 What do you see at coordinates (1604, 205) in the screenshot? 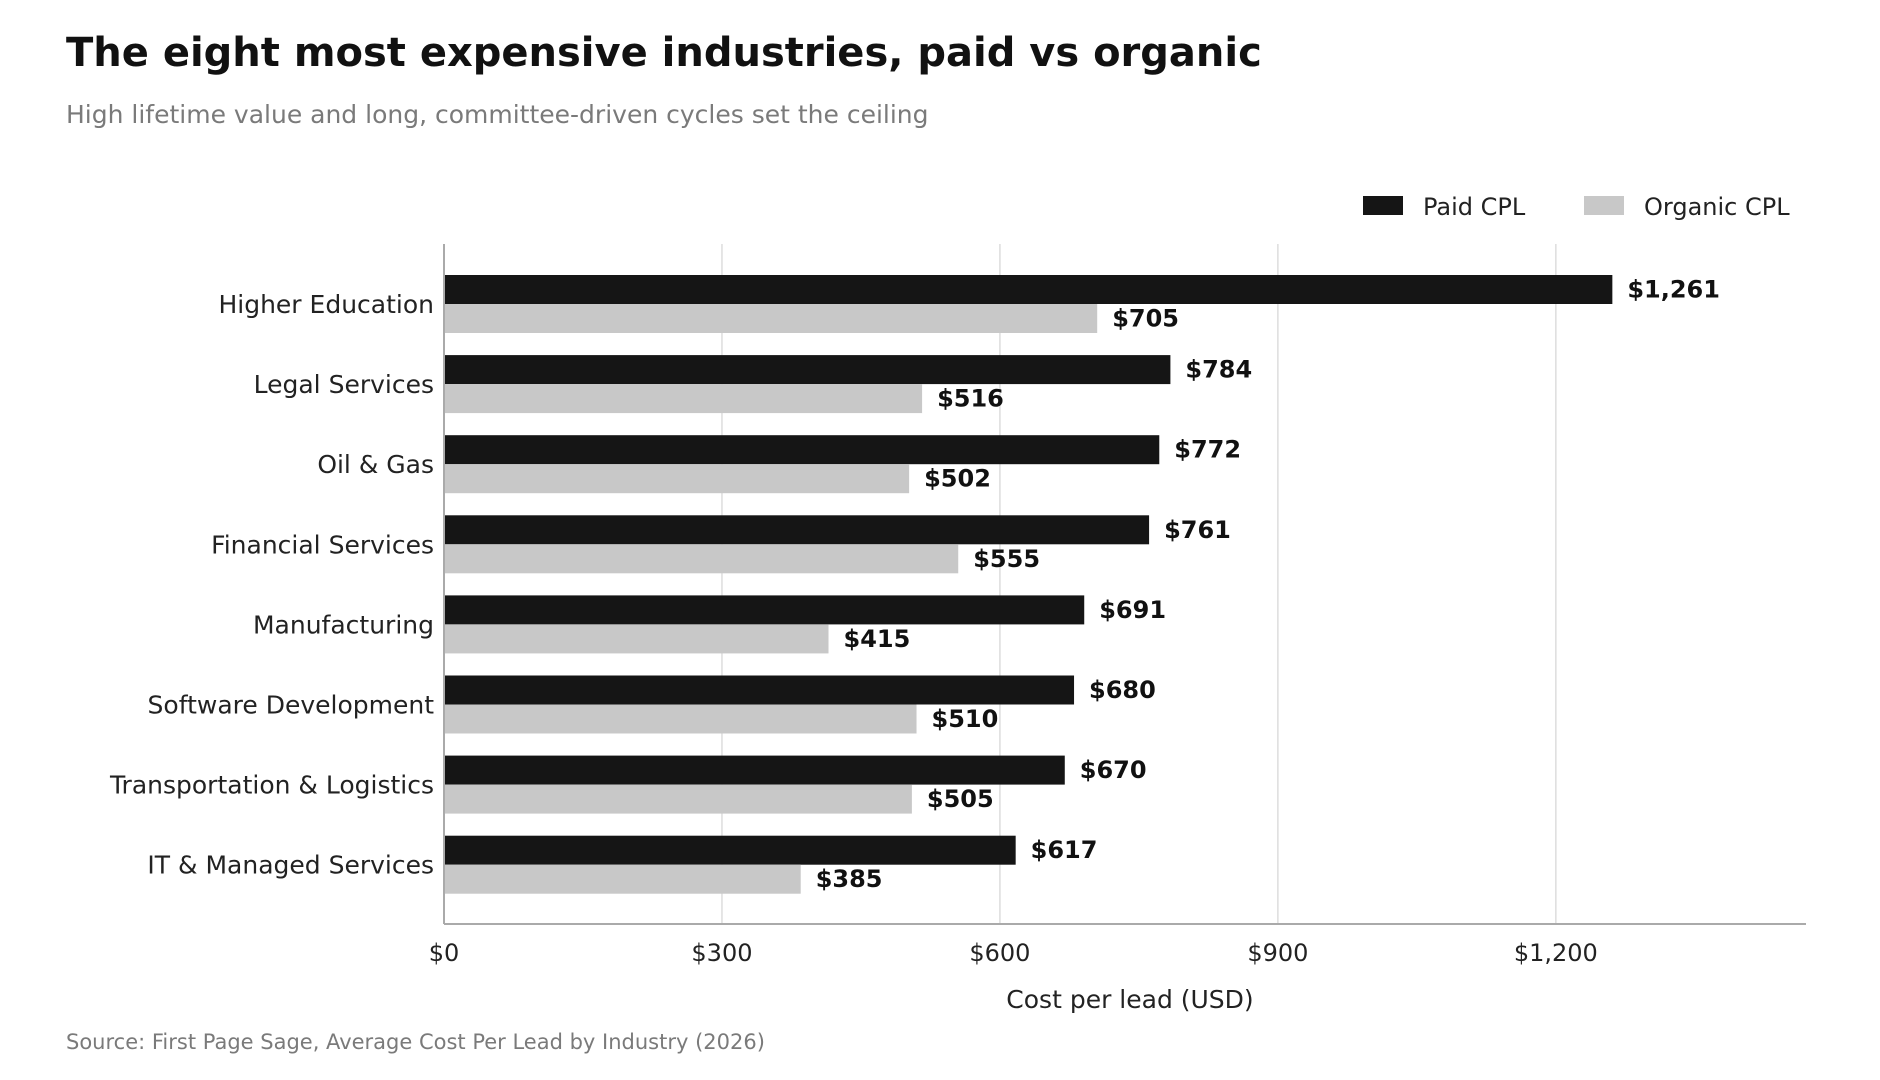
I see `legend-organic-swatch` at bounding box center [1604, 205].